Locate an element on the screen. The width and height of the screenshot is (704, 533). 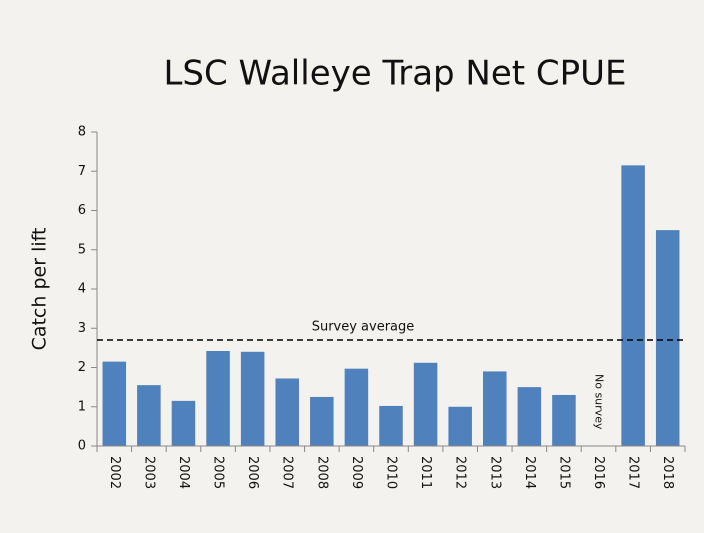
y-tick-label: 0 is located at coordinates (82, 446).